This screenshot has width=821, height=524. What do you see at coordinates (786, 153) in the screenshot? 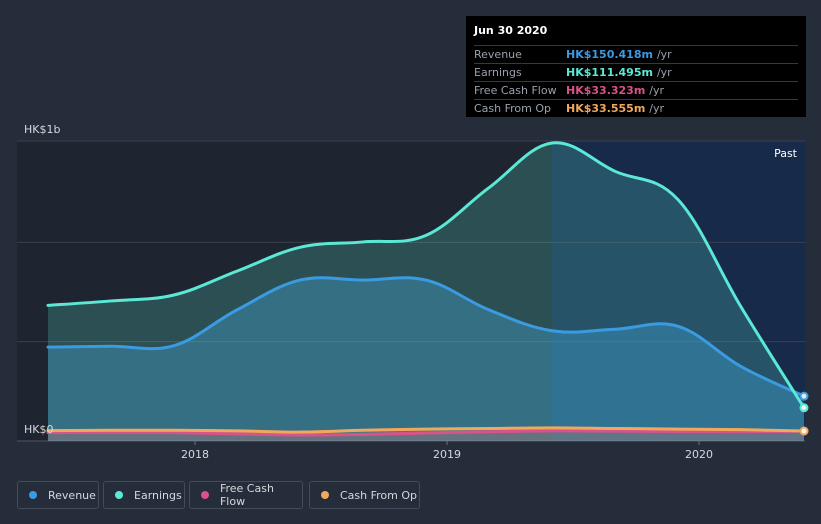
I see `past-label: Past` at bounding box center [786, 153].